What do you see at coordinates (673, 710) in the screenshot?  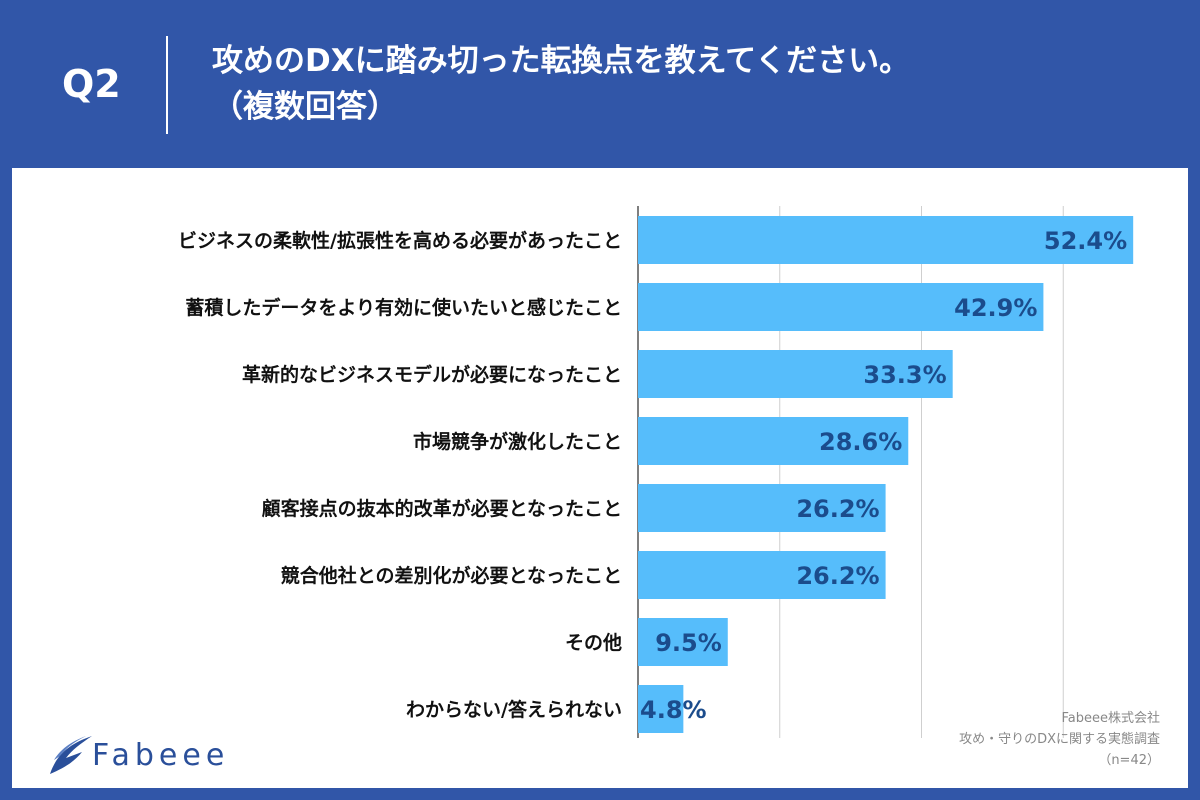 I see `value-label: 4.8%` at bounding box center [673, 710].